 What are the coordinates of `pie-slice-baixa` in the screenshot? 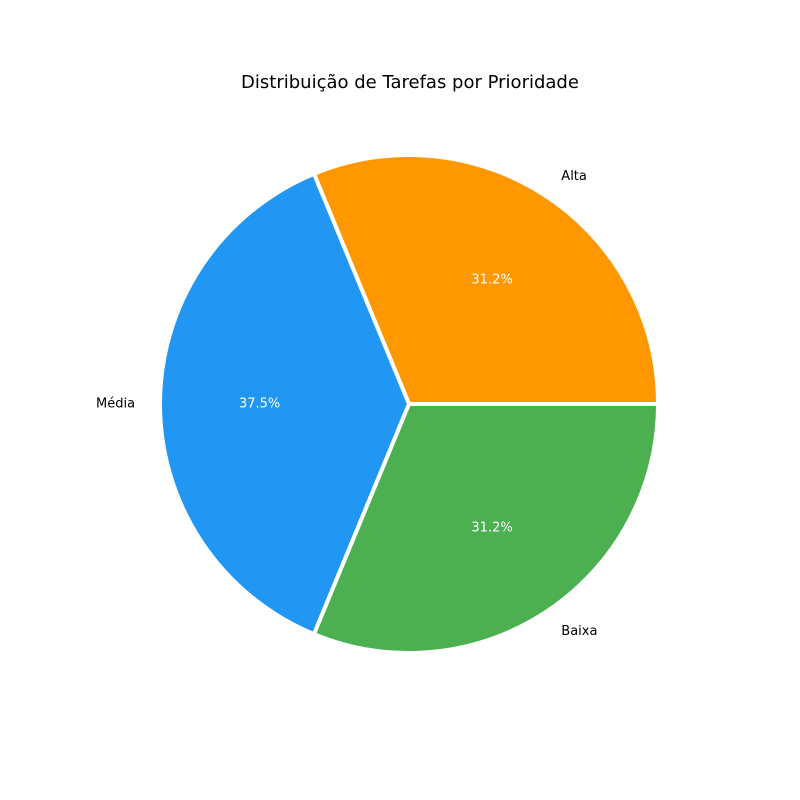 It's located at (486, 528).